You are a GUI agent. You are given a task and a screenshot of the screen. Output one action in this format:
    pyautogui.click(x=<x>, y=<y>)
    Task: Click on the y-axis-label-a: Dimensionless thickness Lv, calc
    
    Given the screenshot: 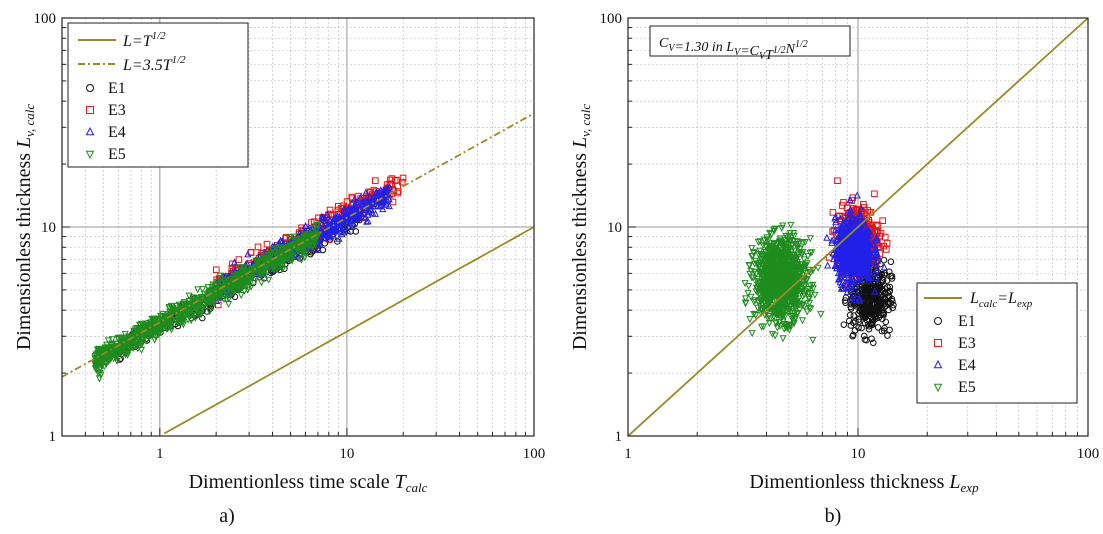 What is the action you would take?
    pyautogui.click(x=25, y=227)
    